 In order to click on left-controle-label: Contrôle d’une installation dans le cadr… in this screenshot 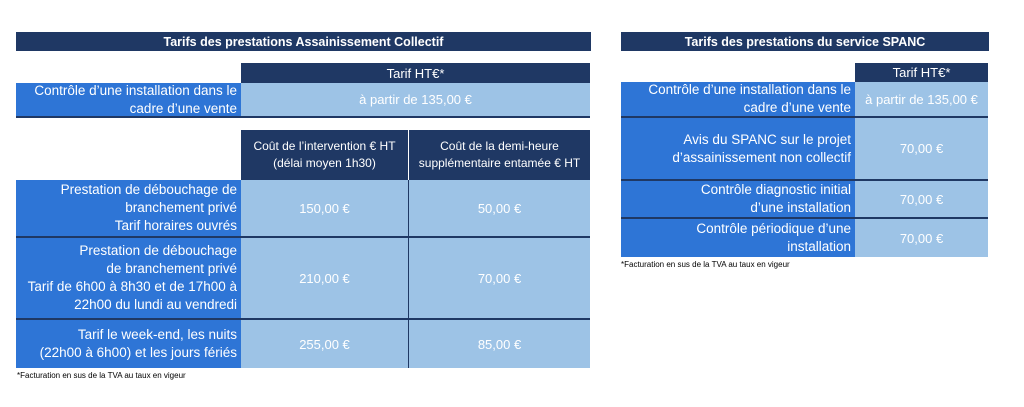, I will do `click(128, 100)`.